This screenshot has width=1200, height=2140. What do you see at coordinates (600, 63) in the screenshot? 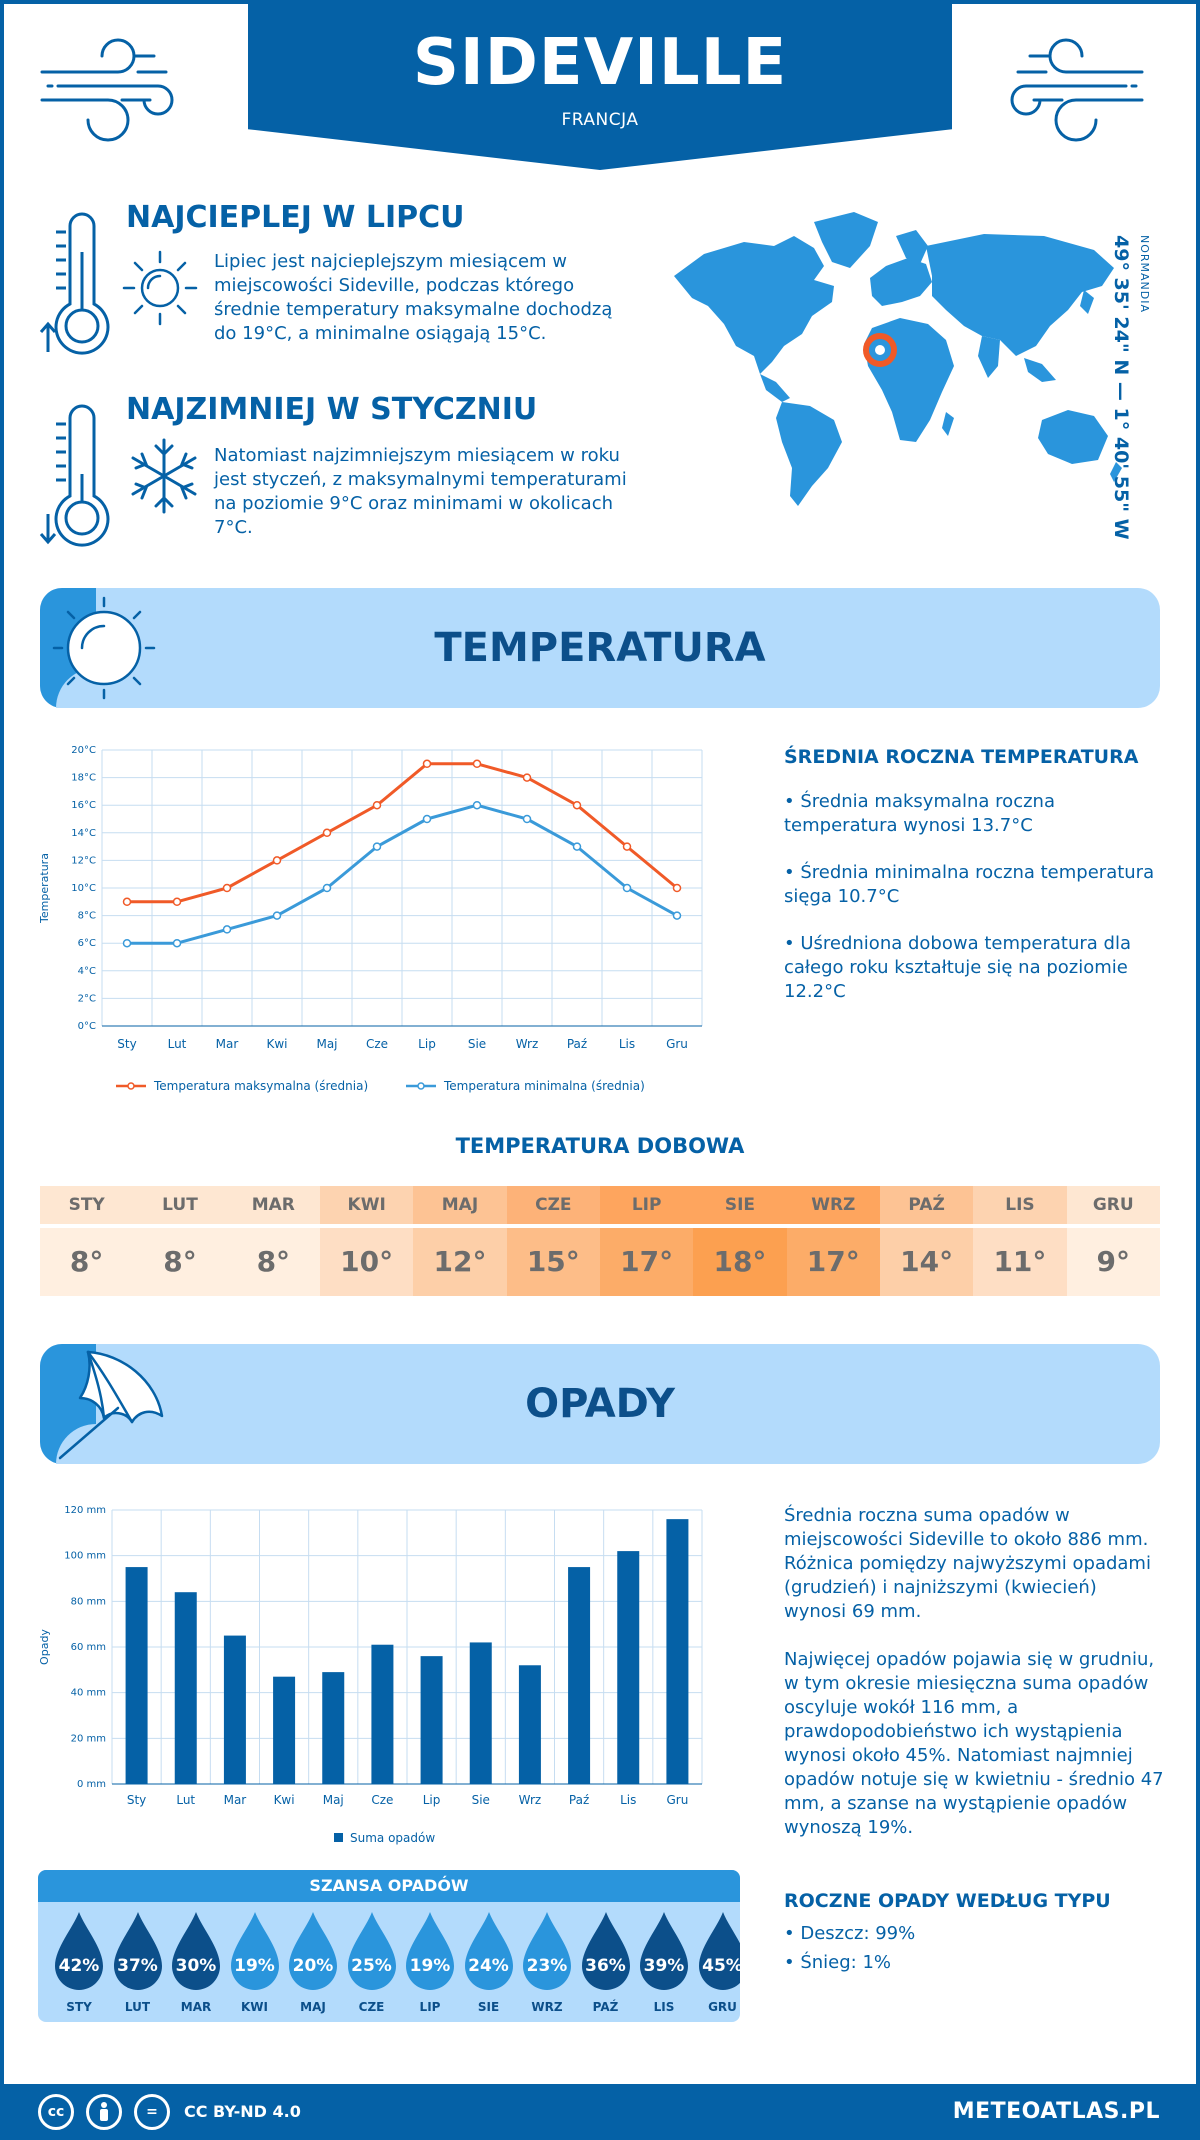
I see `city-name: SIDEVILLE` at bounding box center [600, 63].